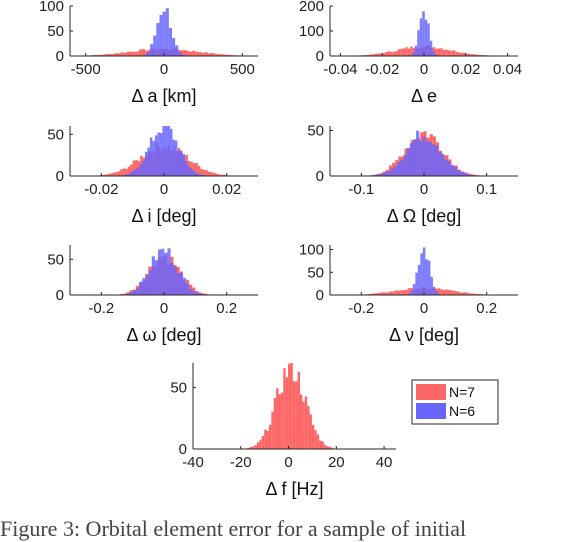 The image size is (568, 542). What do you see at coordinates (320, 295) in the screenshot?
I see `y-tick-label: 0` at bounding box center [320, 295].